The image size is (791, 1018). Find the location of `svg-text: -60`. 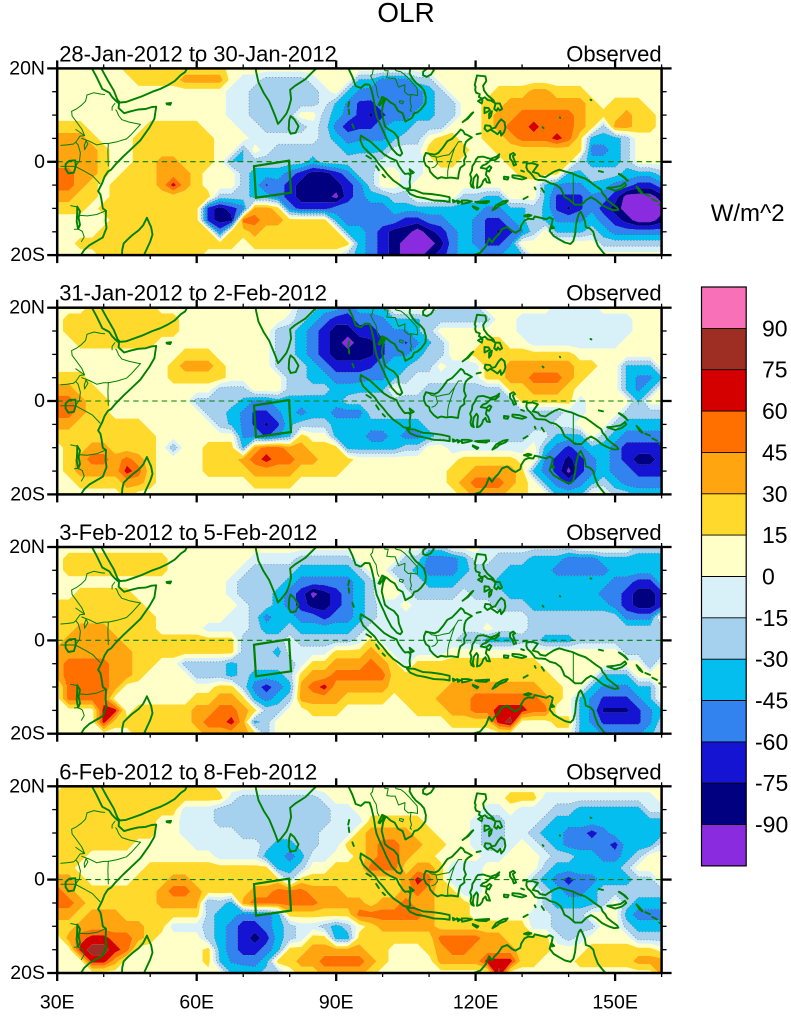

svg-text: -60 is located at coordinates (771, 742).